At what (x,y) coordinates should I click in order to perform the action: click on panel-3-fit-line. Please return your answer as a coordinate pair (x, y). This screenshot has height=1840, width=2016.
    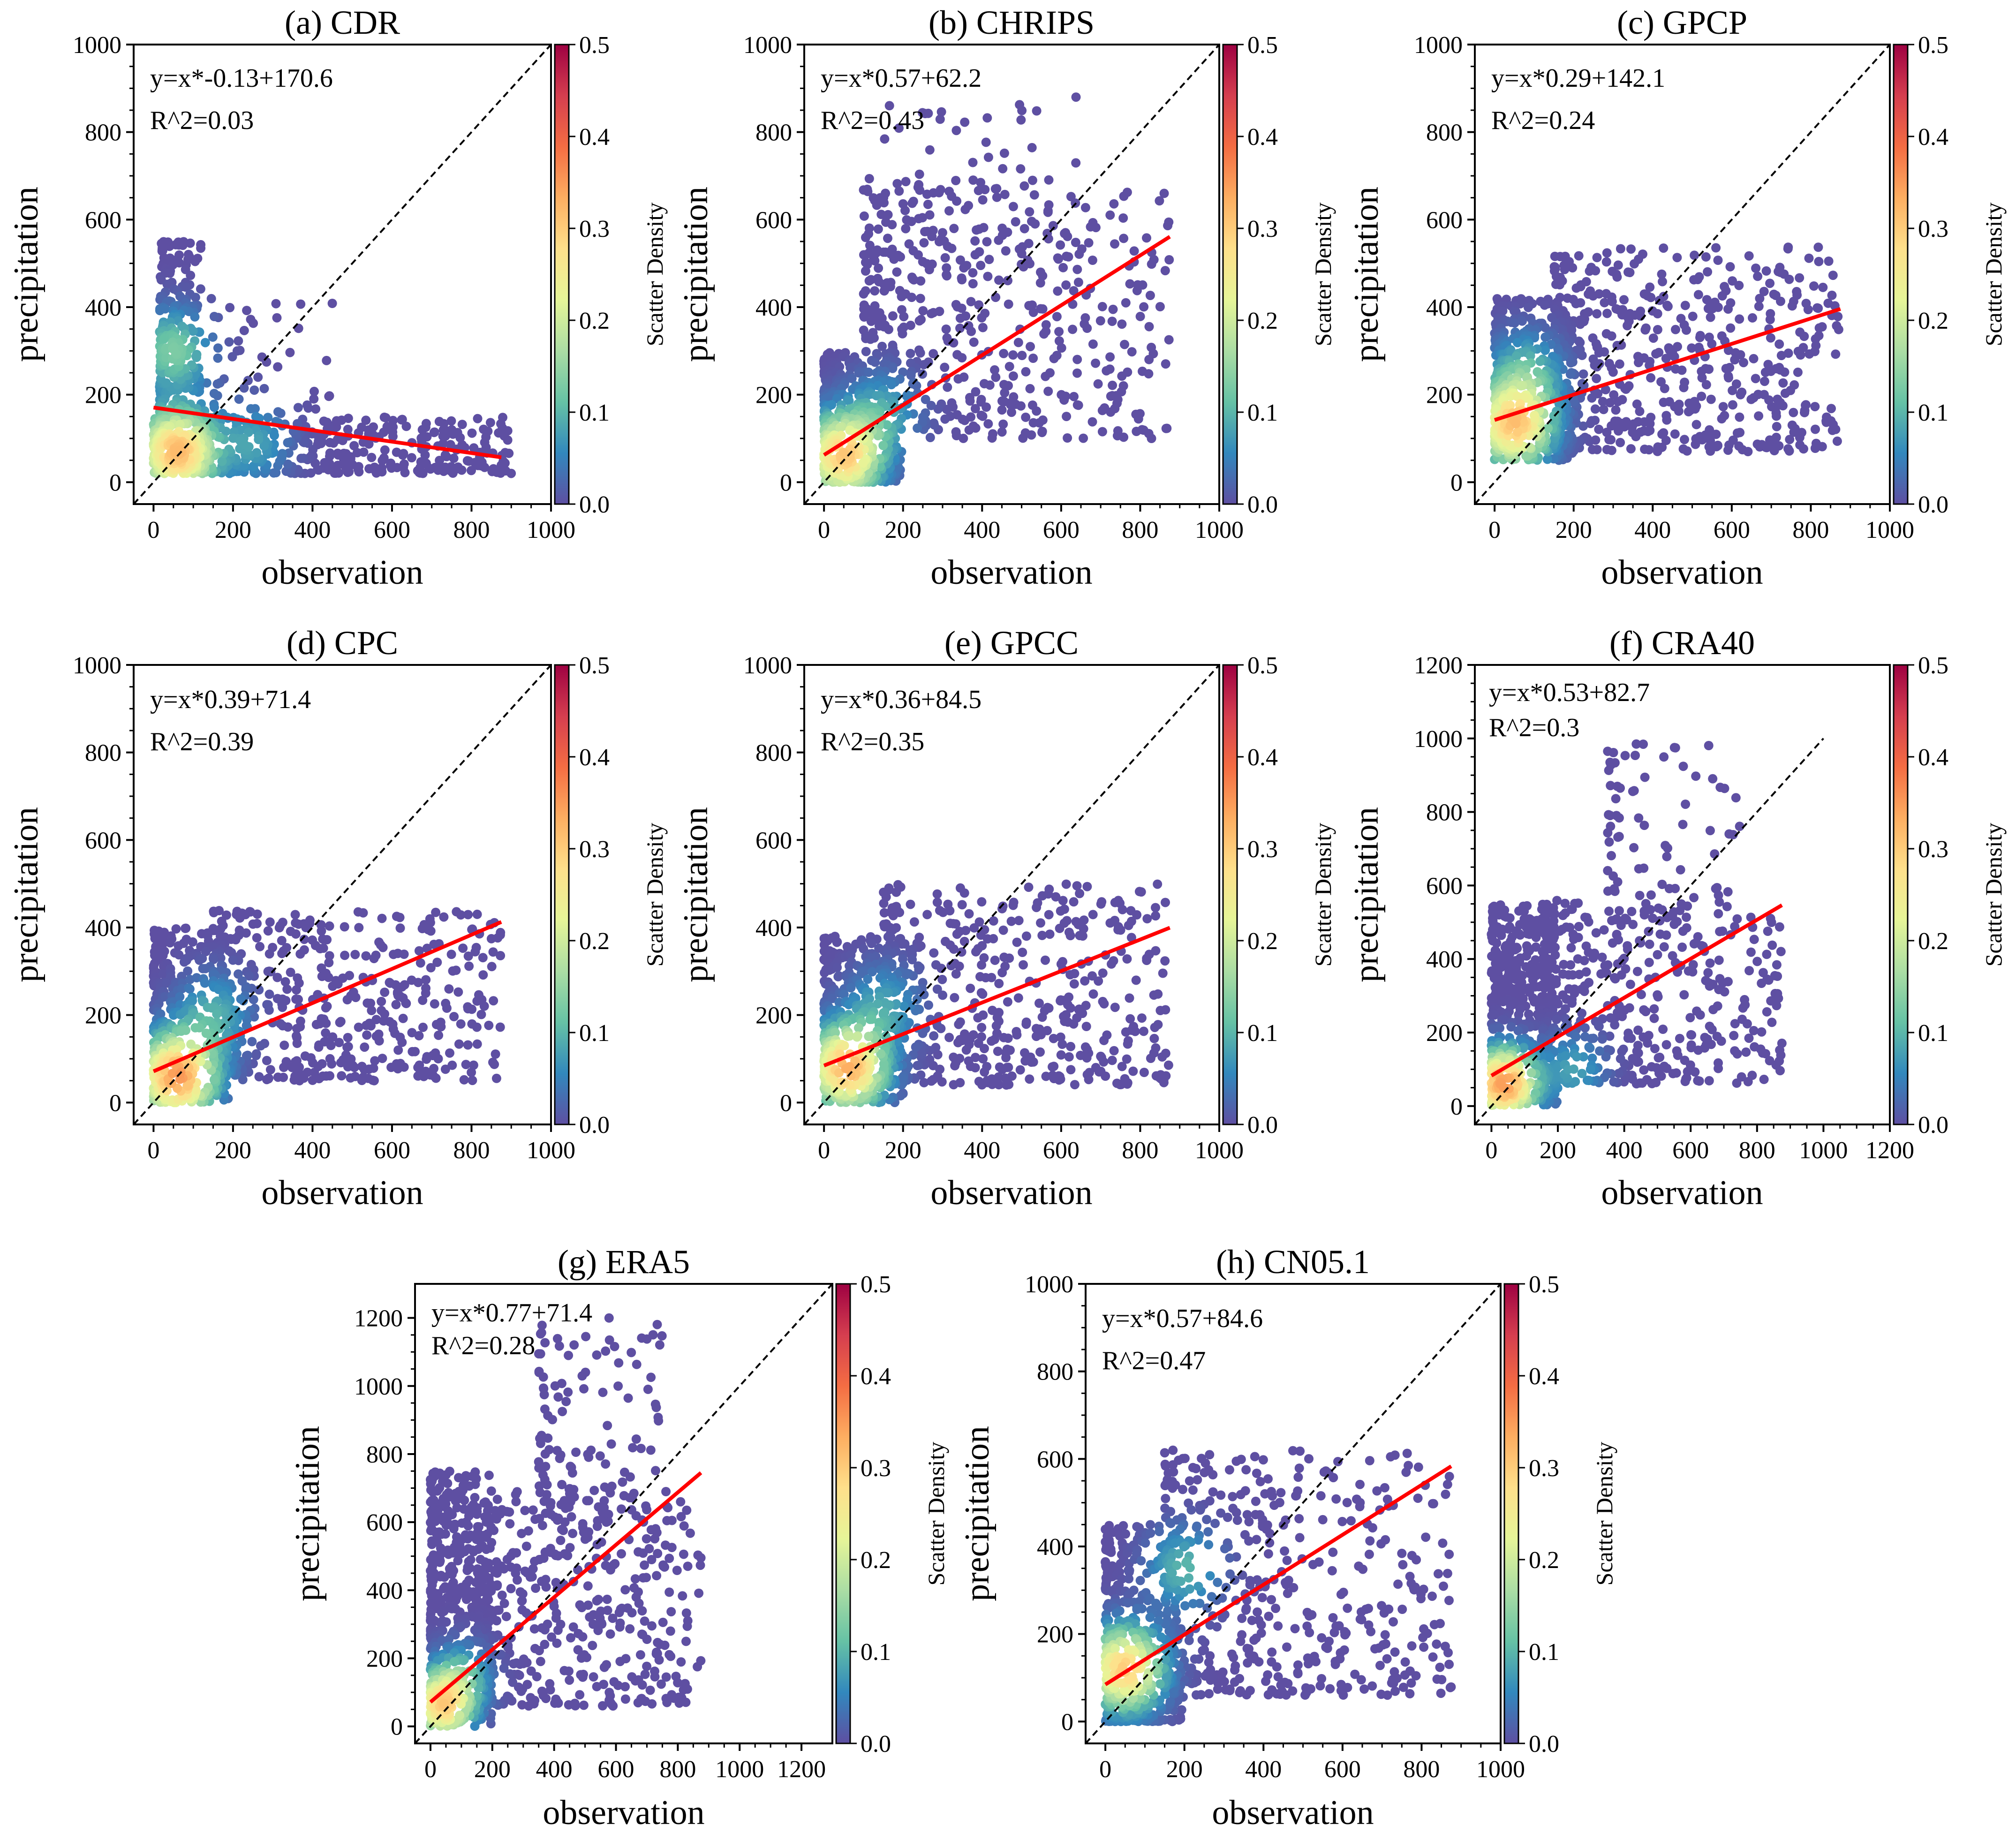
    Looking at the image, I should click on (327, 996).